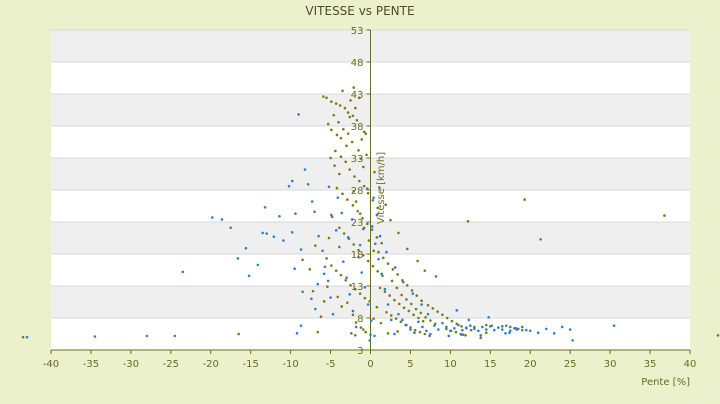  Describe the element at coordinates (370, 364) in the screenshot. I see `x-tick-labels: -40 -35 -30 -25 -20 -15 -10 -5 0 5 10 15 20 25 30 35 40` at that location.